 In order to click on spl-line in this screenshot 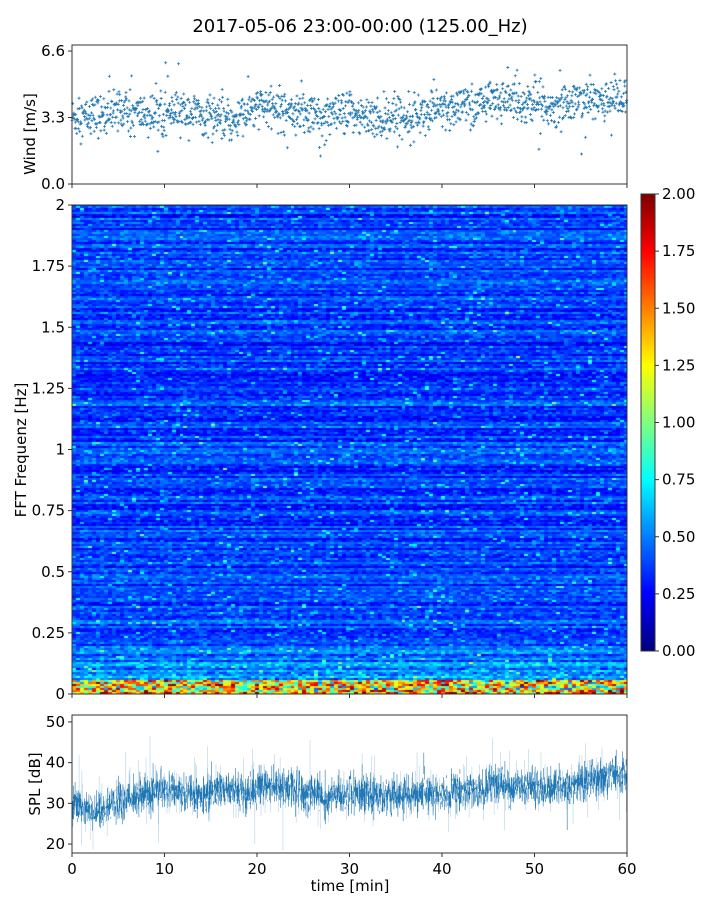, I will do `click(349, 790)`.